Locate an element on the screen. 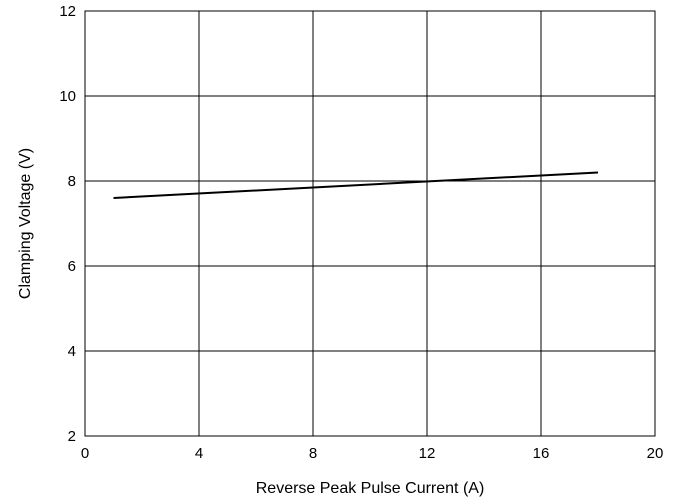 This screenshot has width=682, height=501. y-tick-label: 8 is located at coordinates (72, 181).